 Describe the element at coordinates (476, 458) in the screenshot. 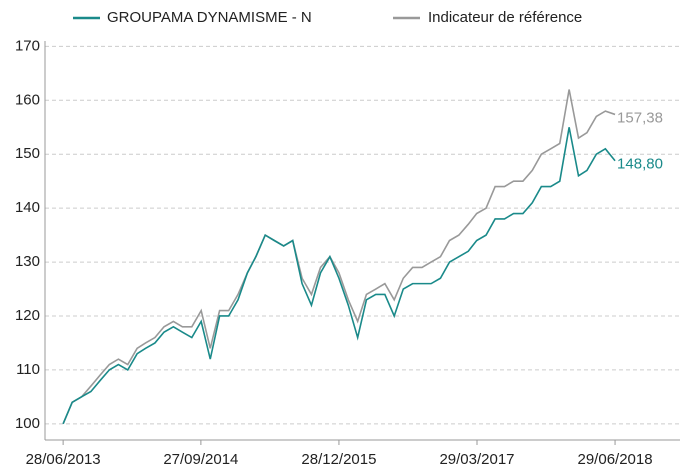

I see `x-tick-label: 29/03/2017` at that location.